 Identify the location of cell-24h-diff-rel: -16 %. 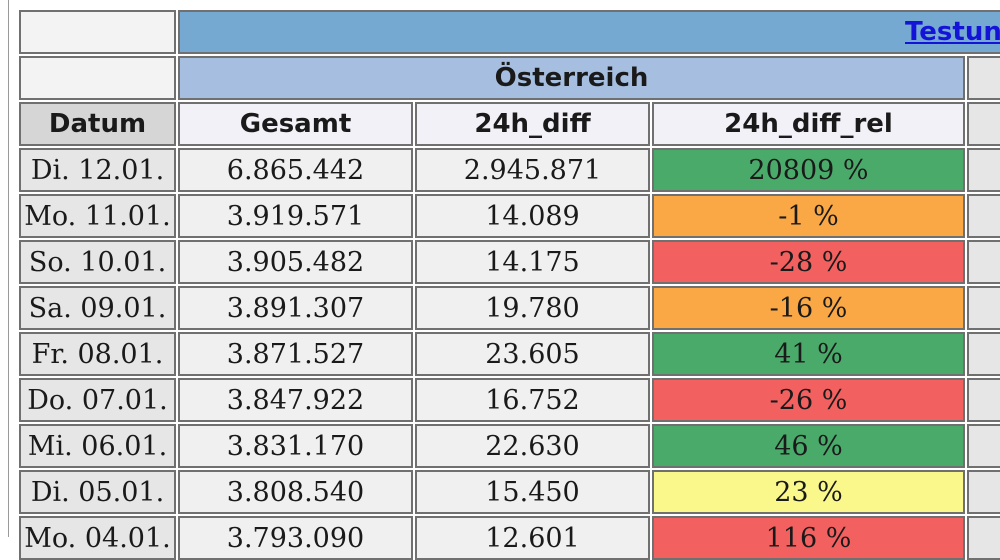
(808, 308).